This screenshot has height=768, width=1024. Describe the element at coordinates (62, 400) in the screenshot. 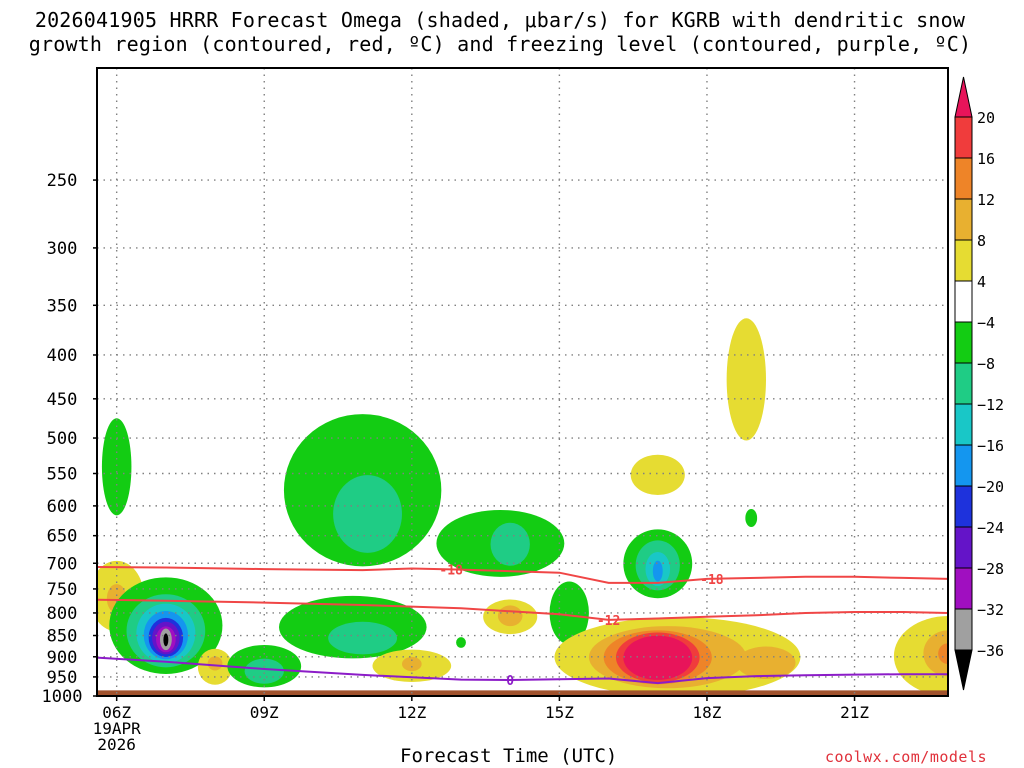

I see `y-tick-label: 450` at that location.